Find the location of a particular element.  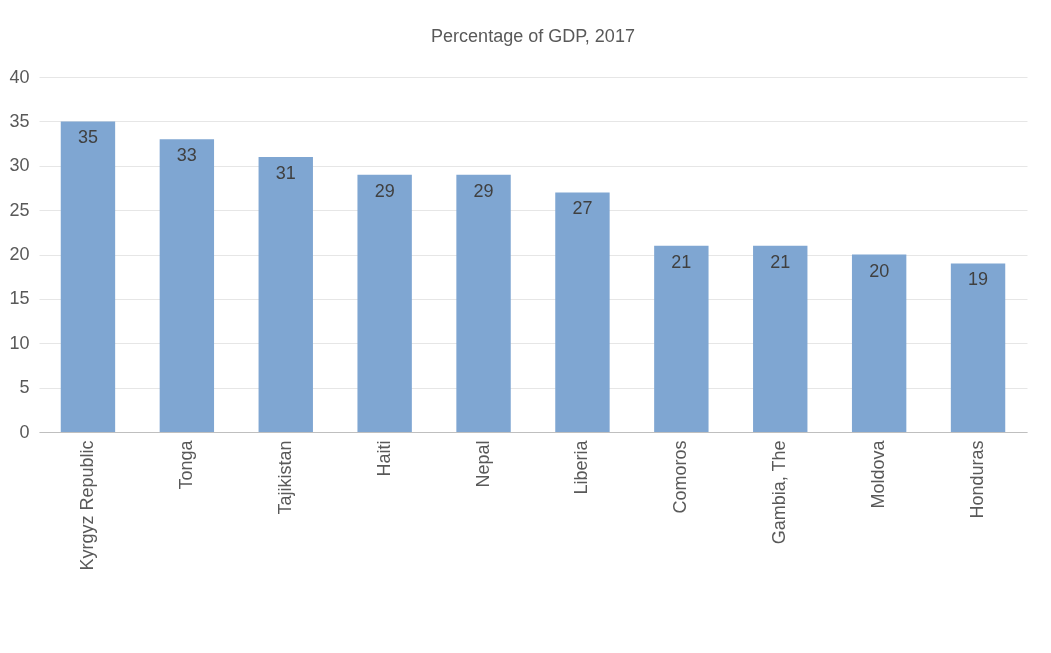

y-tick-label: 5 is located at coordinates (24, 387).